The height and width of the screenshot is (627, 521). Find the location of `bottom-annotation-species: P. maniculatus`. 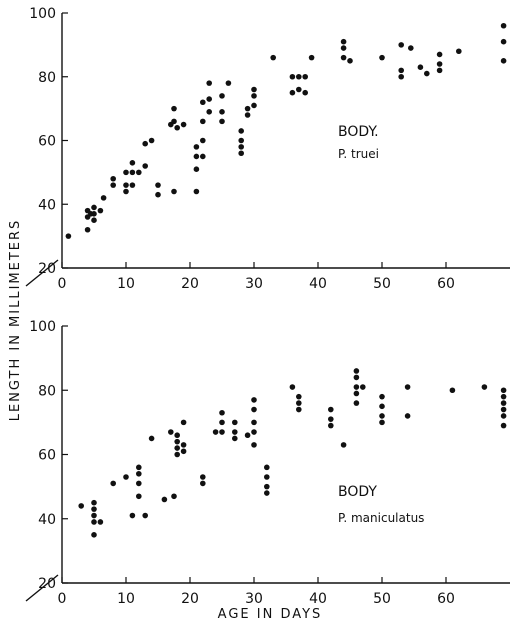

bottom-annotation-species: P. maniculatus is located at coordinates (381, 518).